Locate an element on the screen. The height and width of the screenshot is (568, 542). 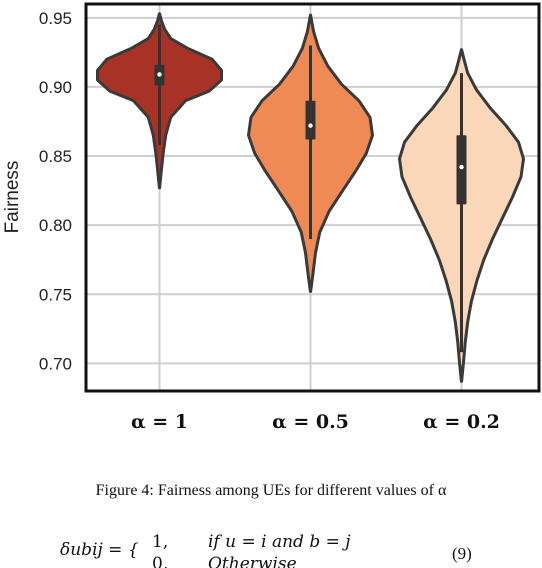
equation-number: (9) is located at coordinates (462, 553).